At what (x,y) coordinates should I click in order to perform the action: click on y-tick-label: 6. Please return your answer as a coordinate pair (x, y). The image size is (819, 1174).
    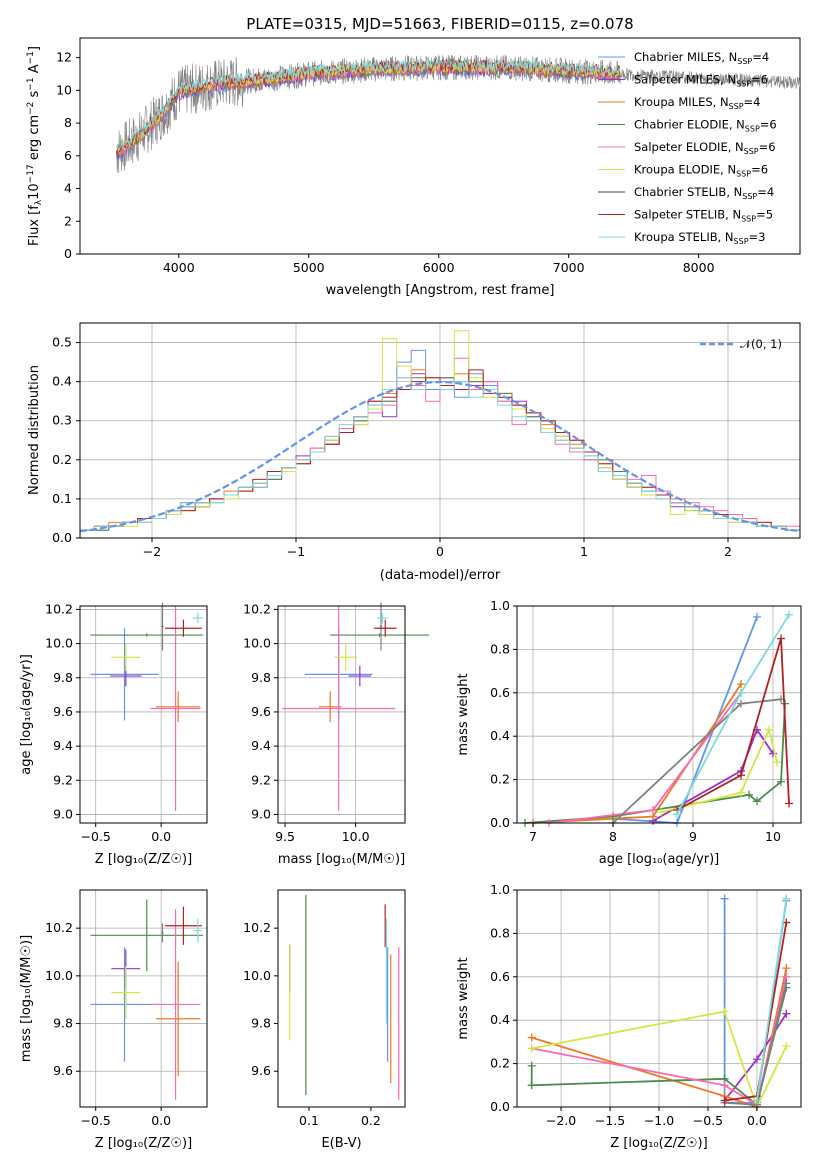
    Looking at the image, I should click on (68, 155).